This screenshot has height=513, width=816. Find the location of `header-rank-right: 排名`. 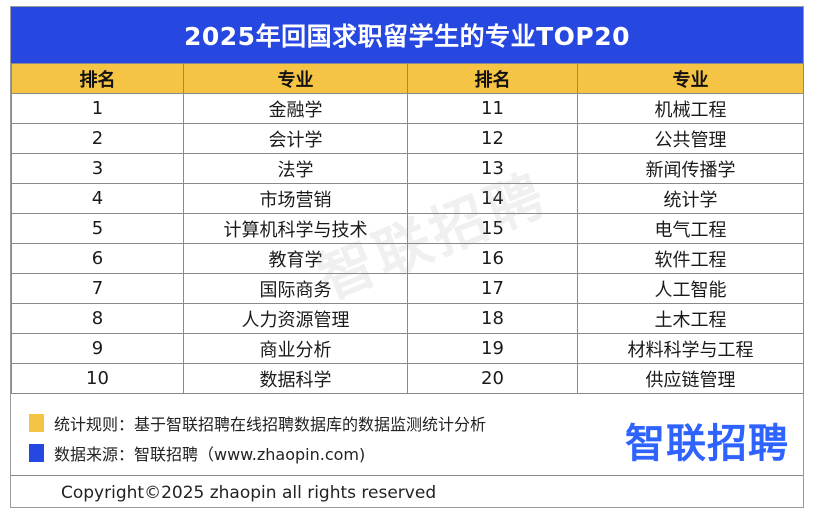

header-rank-right: 排名 is located at coordinates (492, 78).